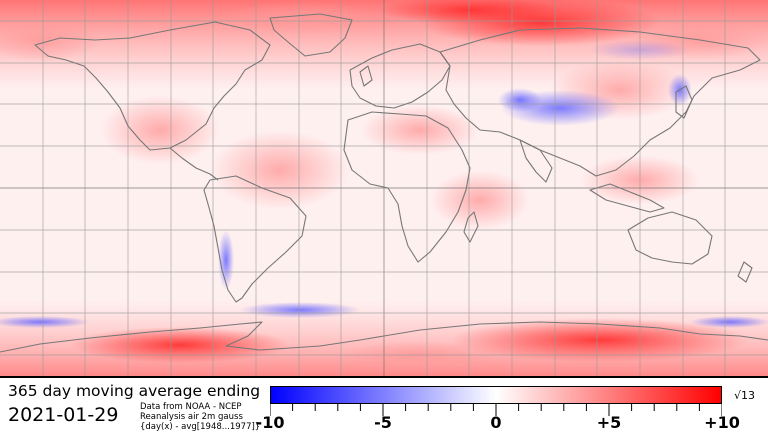 This screenshot has height=433, width=768. Describe the element at coordinates (536, 161) in the screenshot. I see `india-outline` at that location.